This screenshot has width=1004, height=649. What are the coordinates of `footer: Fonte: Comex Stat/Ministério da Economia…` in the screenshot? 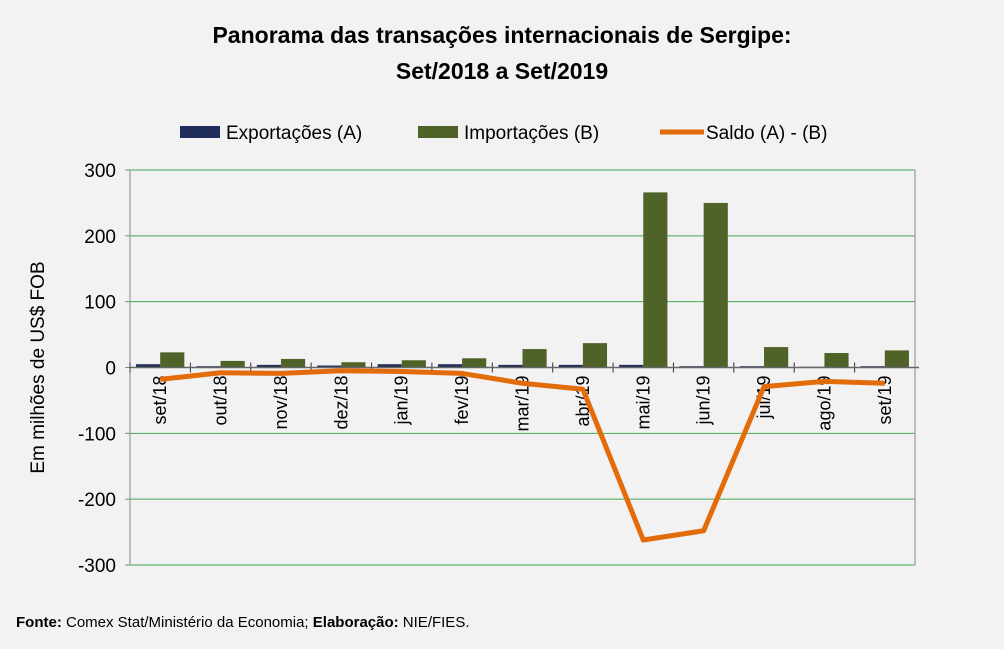 It's located at (243, 622).